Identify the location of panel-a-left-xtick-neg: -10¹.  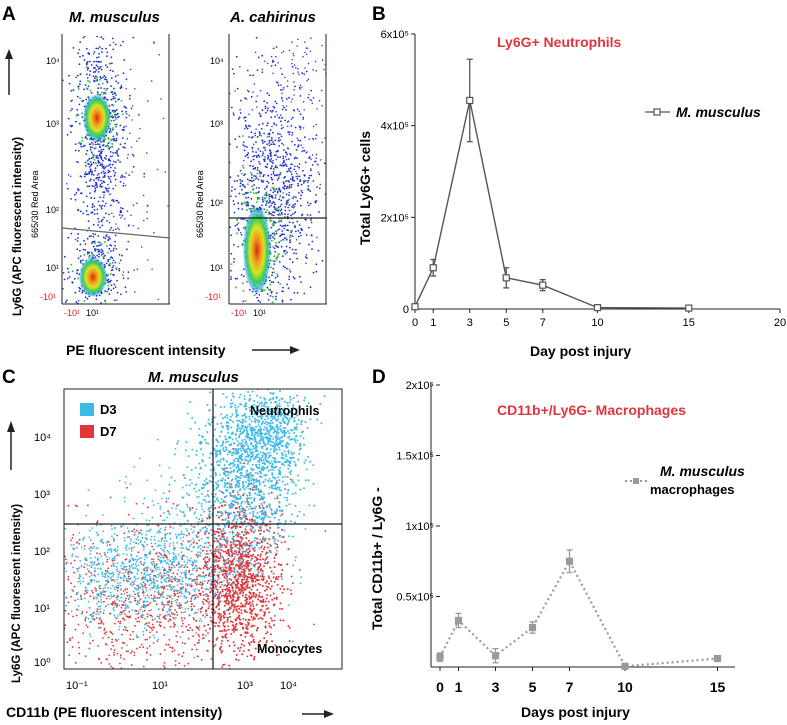
(72, 313).